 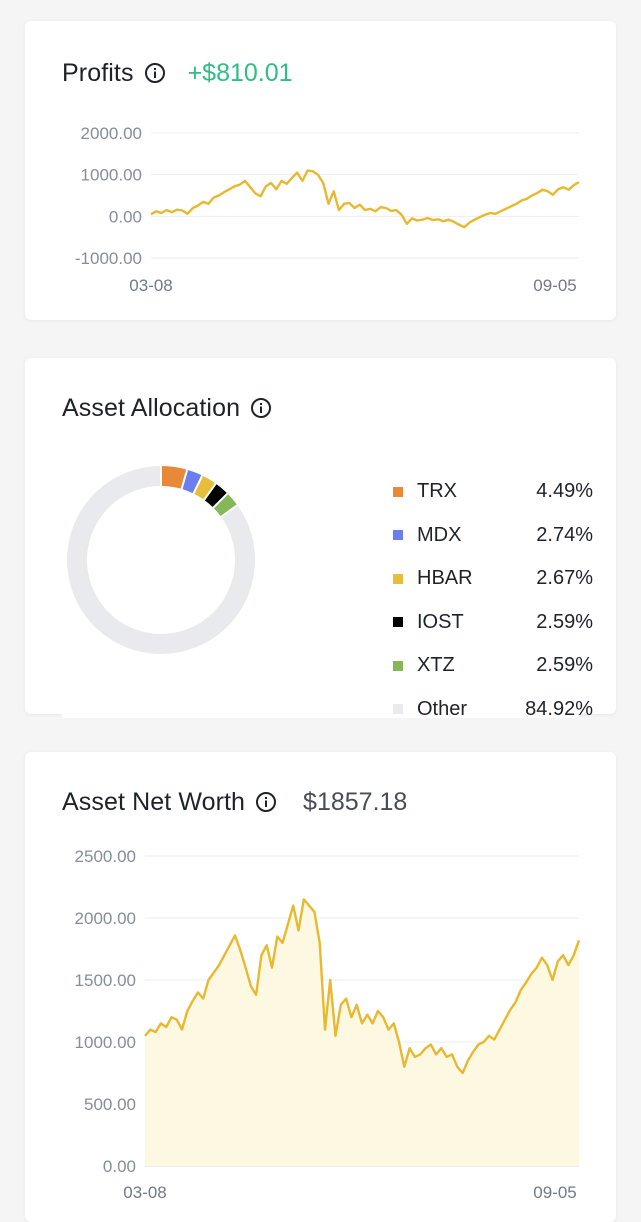 What do you see at coordinates (495, 666) in the screenshot?
I see `legend-item-xtz: XTZ 2.59%` at bounding box center [495, 666].